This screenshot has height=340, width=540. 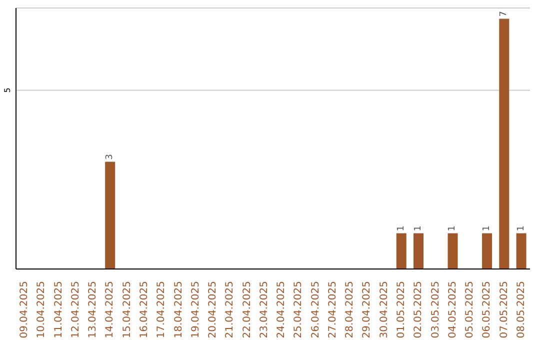 I want to click on x-tick-label: 26.04.2025, so click(x=316, y=309).